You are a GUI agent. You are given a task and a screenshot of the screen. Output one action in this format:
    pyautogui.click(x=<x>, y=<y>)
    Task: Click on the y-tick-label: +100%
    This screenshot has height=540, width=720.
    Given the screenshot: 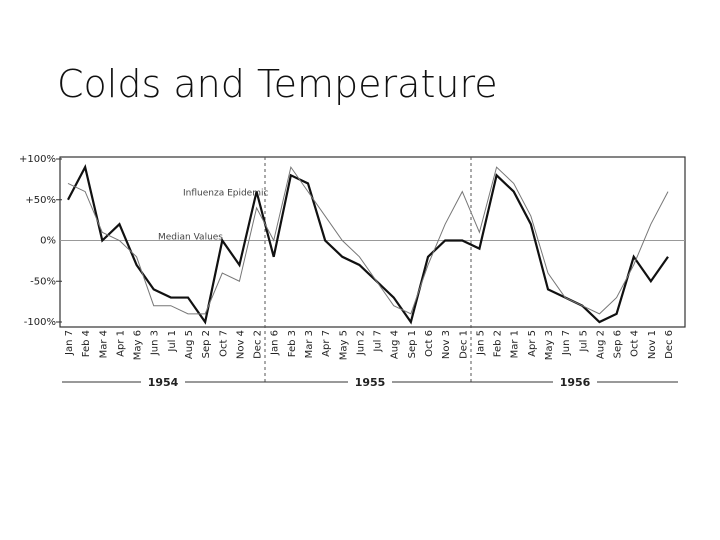 What is the action you would take?
    pyautogui.click(x=37, y=159)
    